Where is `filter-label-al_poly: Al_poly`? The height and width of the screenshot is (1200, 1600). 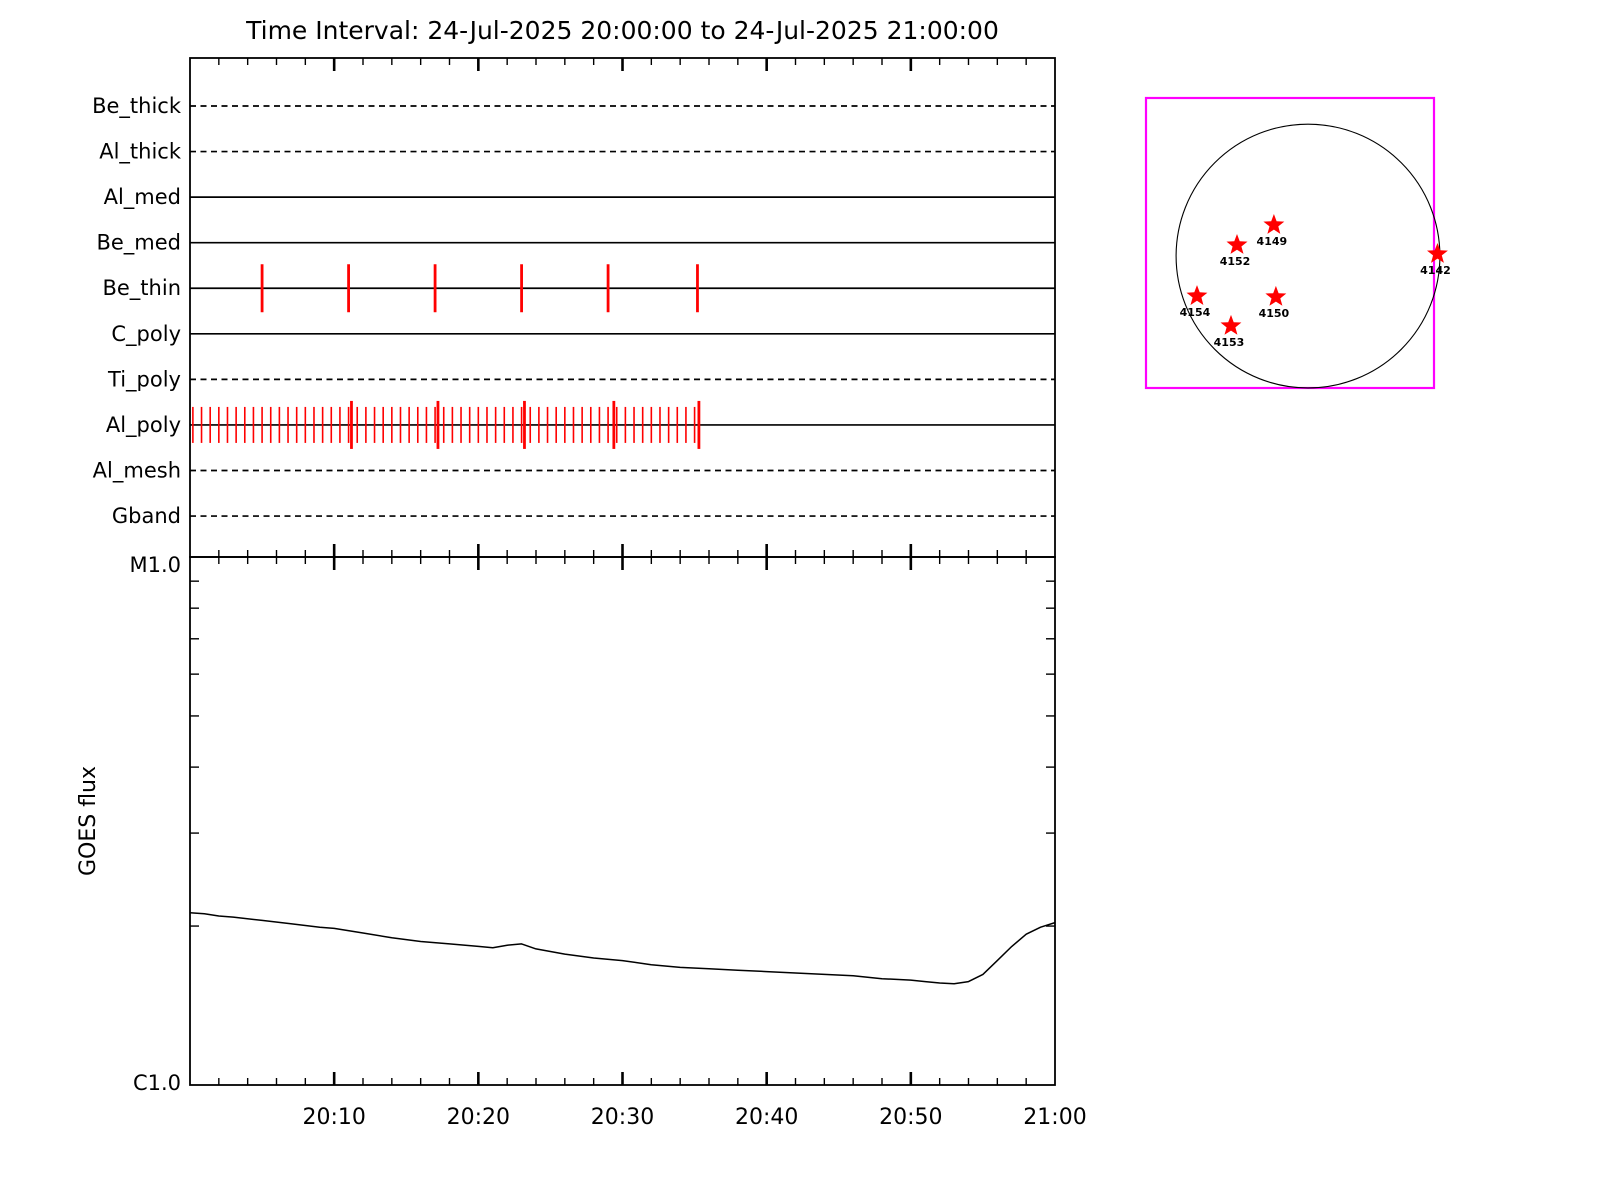
filter-label-al_poly: Al_poly is located at coordinates (143, 425).